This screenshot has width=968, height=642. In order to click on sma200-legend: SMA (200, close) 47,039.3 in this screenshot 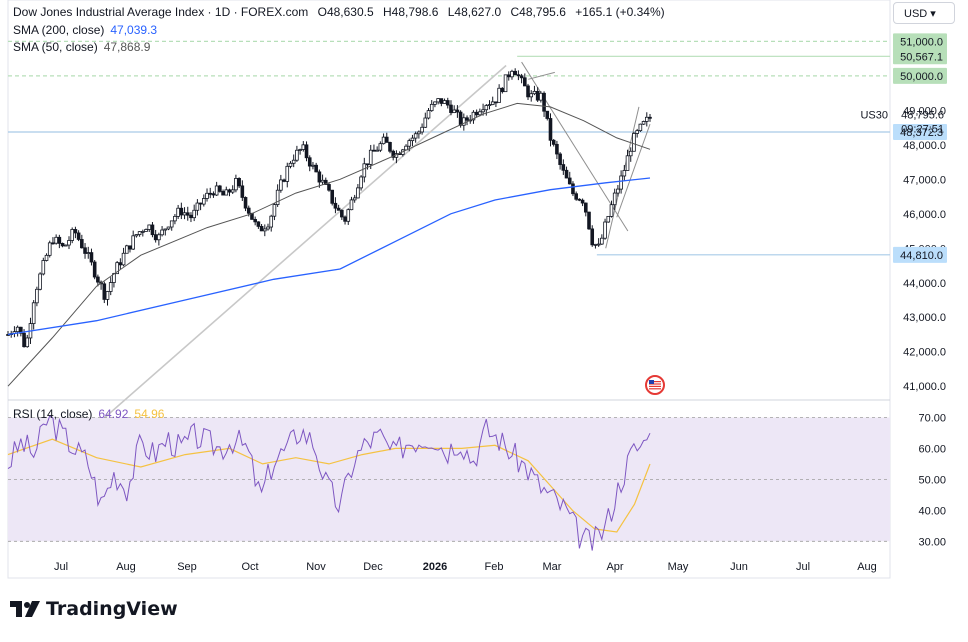, I will do `click(85, 30)`.